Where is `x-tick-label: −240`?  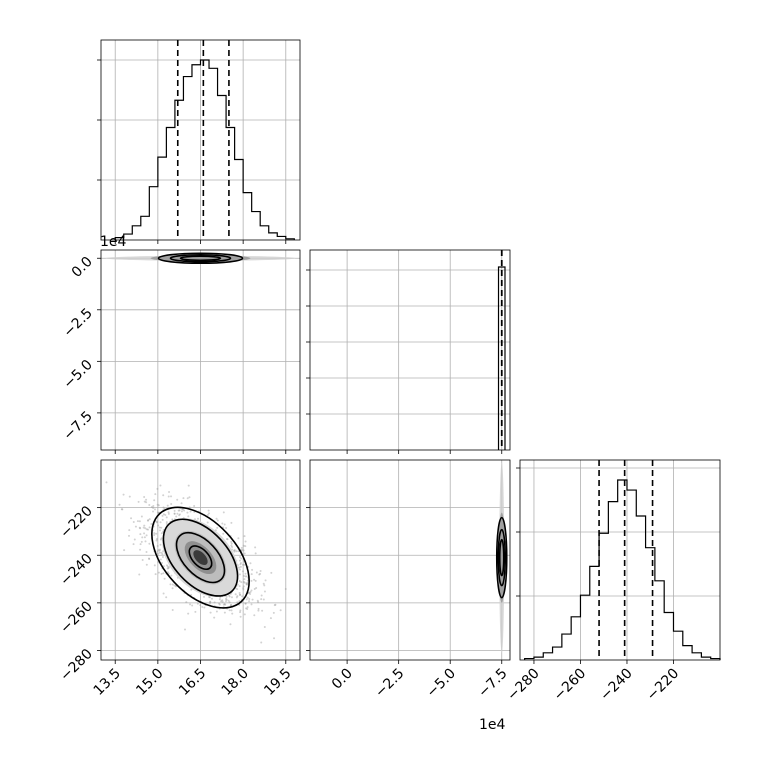
x-tick-label: −240 is located at coordinates (616, 685).